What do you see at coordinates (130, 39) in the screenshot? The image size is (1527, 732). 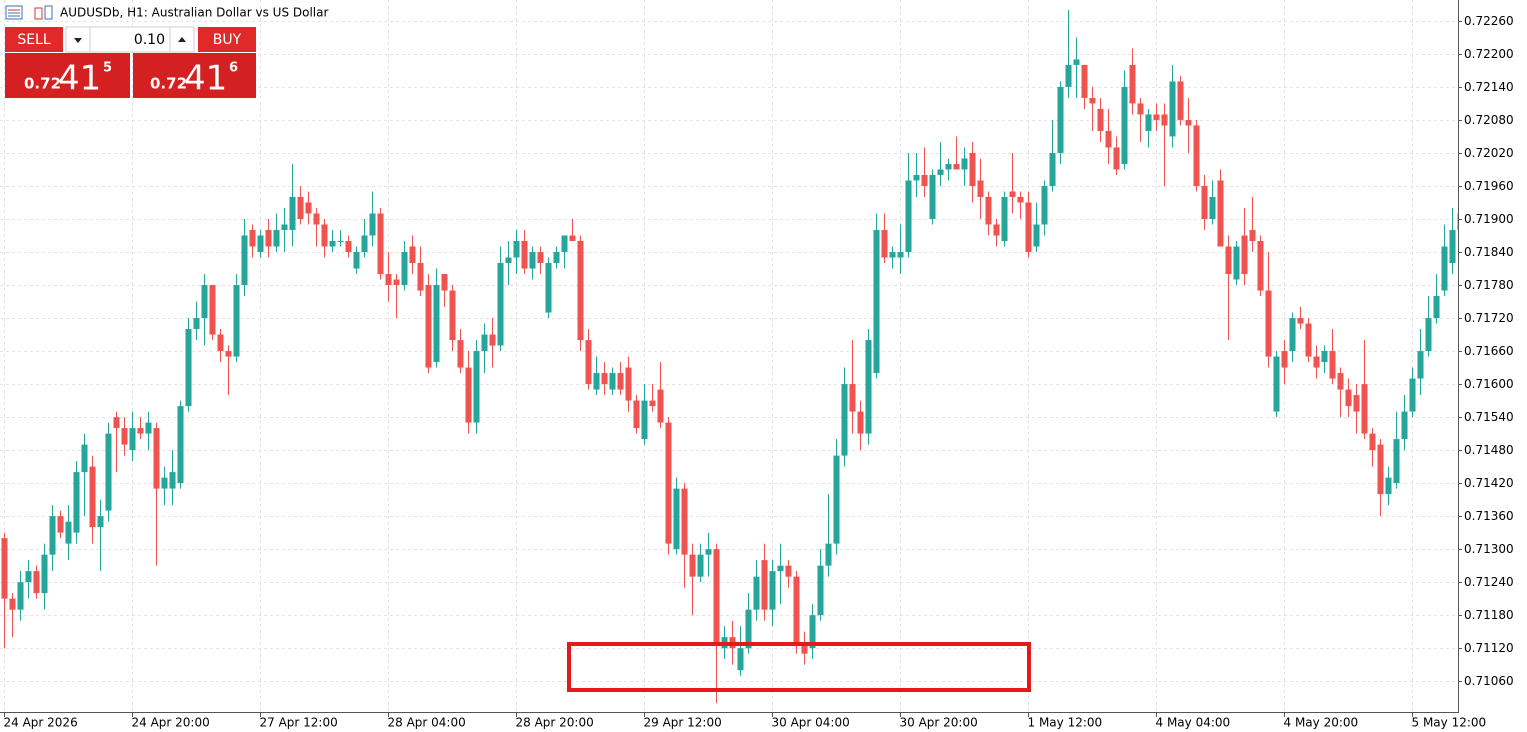 I see `lot-field` at bounding box center [130, 39].